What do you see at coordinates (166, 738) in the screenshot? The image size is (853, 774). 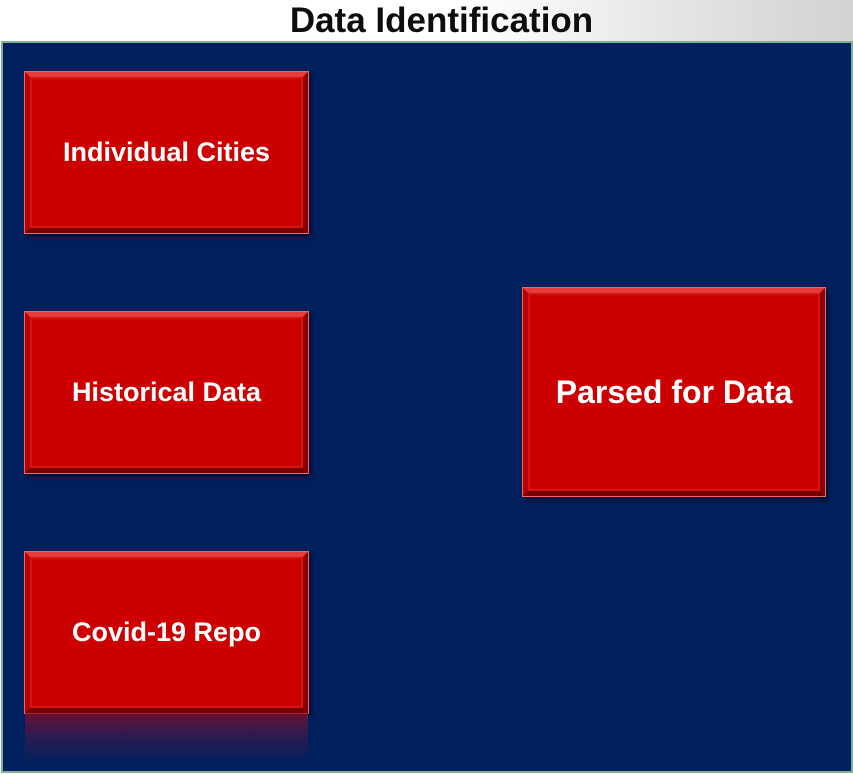 I see `node-reflection` at bounding box center [166, 738].